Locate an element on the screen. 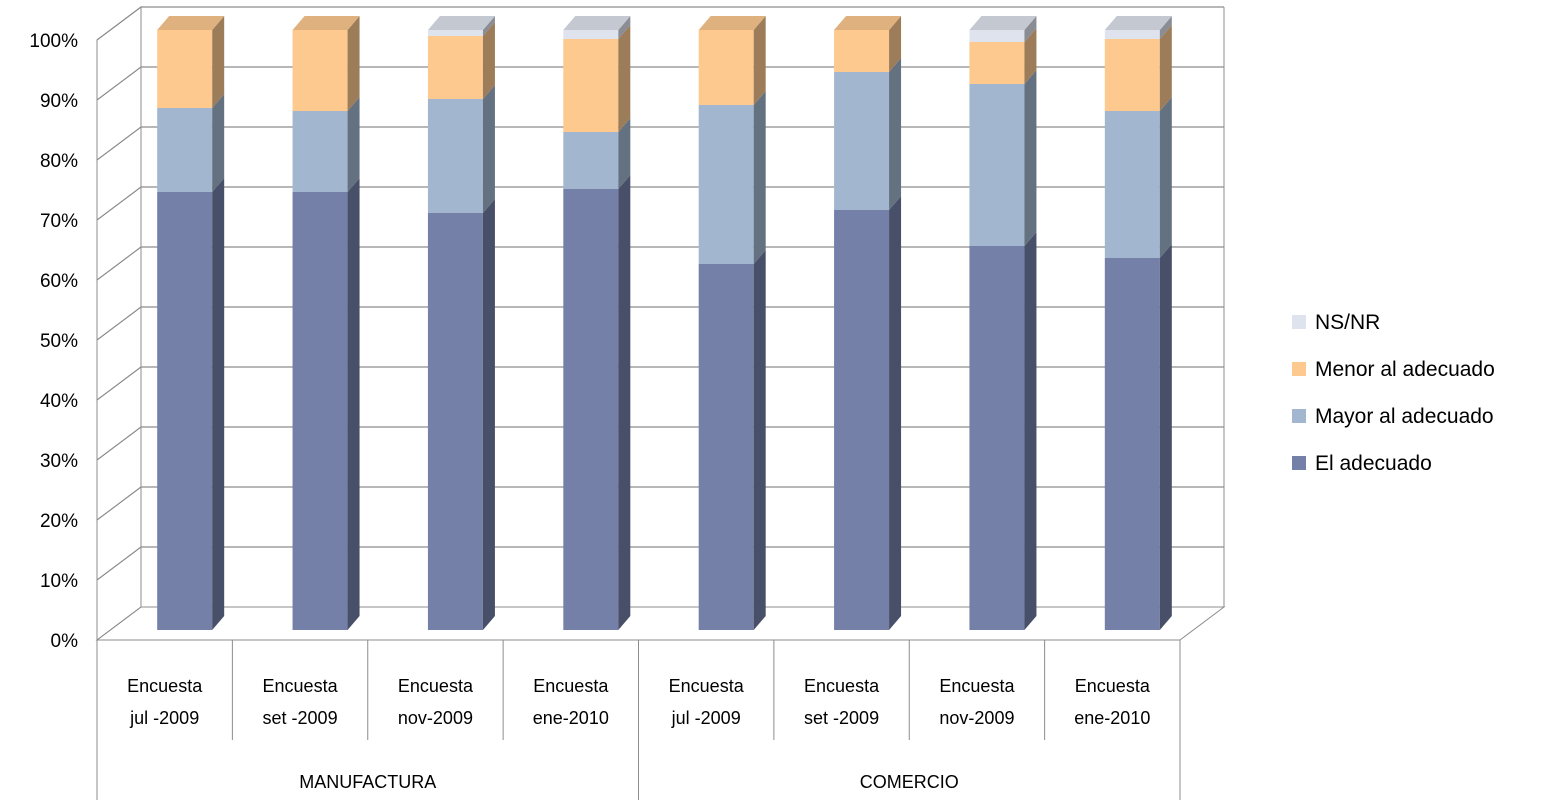 The image size is (1544, 802). y-axis-tick-labels: 0% 10% 20% 30% 40% 50% 60% 70% 80% 90% 100% is located at coordinates (53, 341).